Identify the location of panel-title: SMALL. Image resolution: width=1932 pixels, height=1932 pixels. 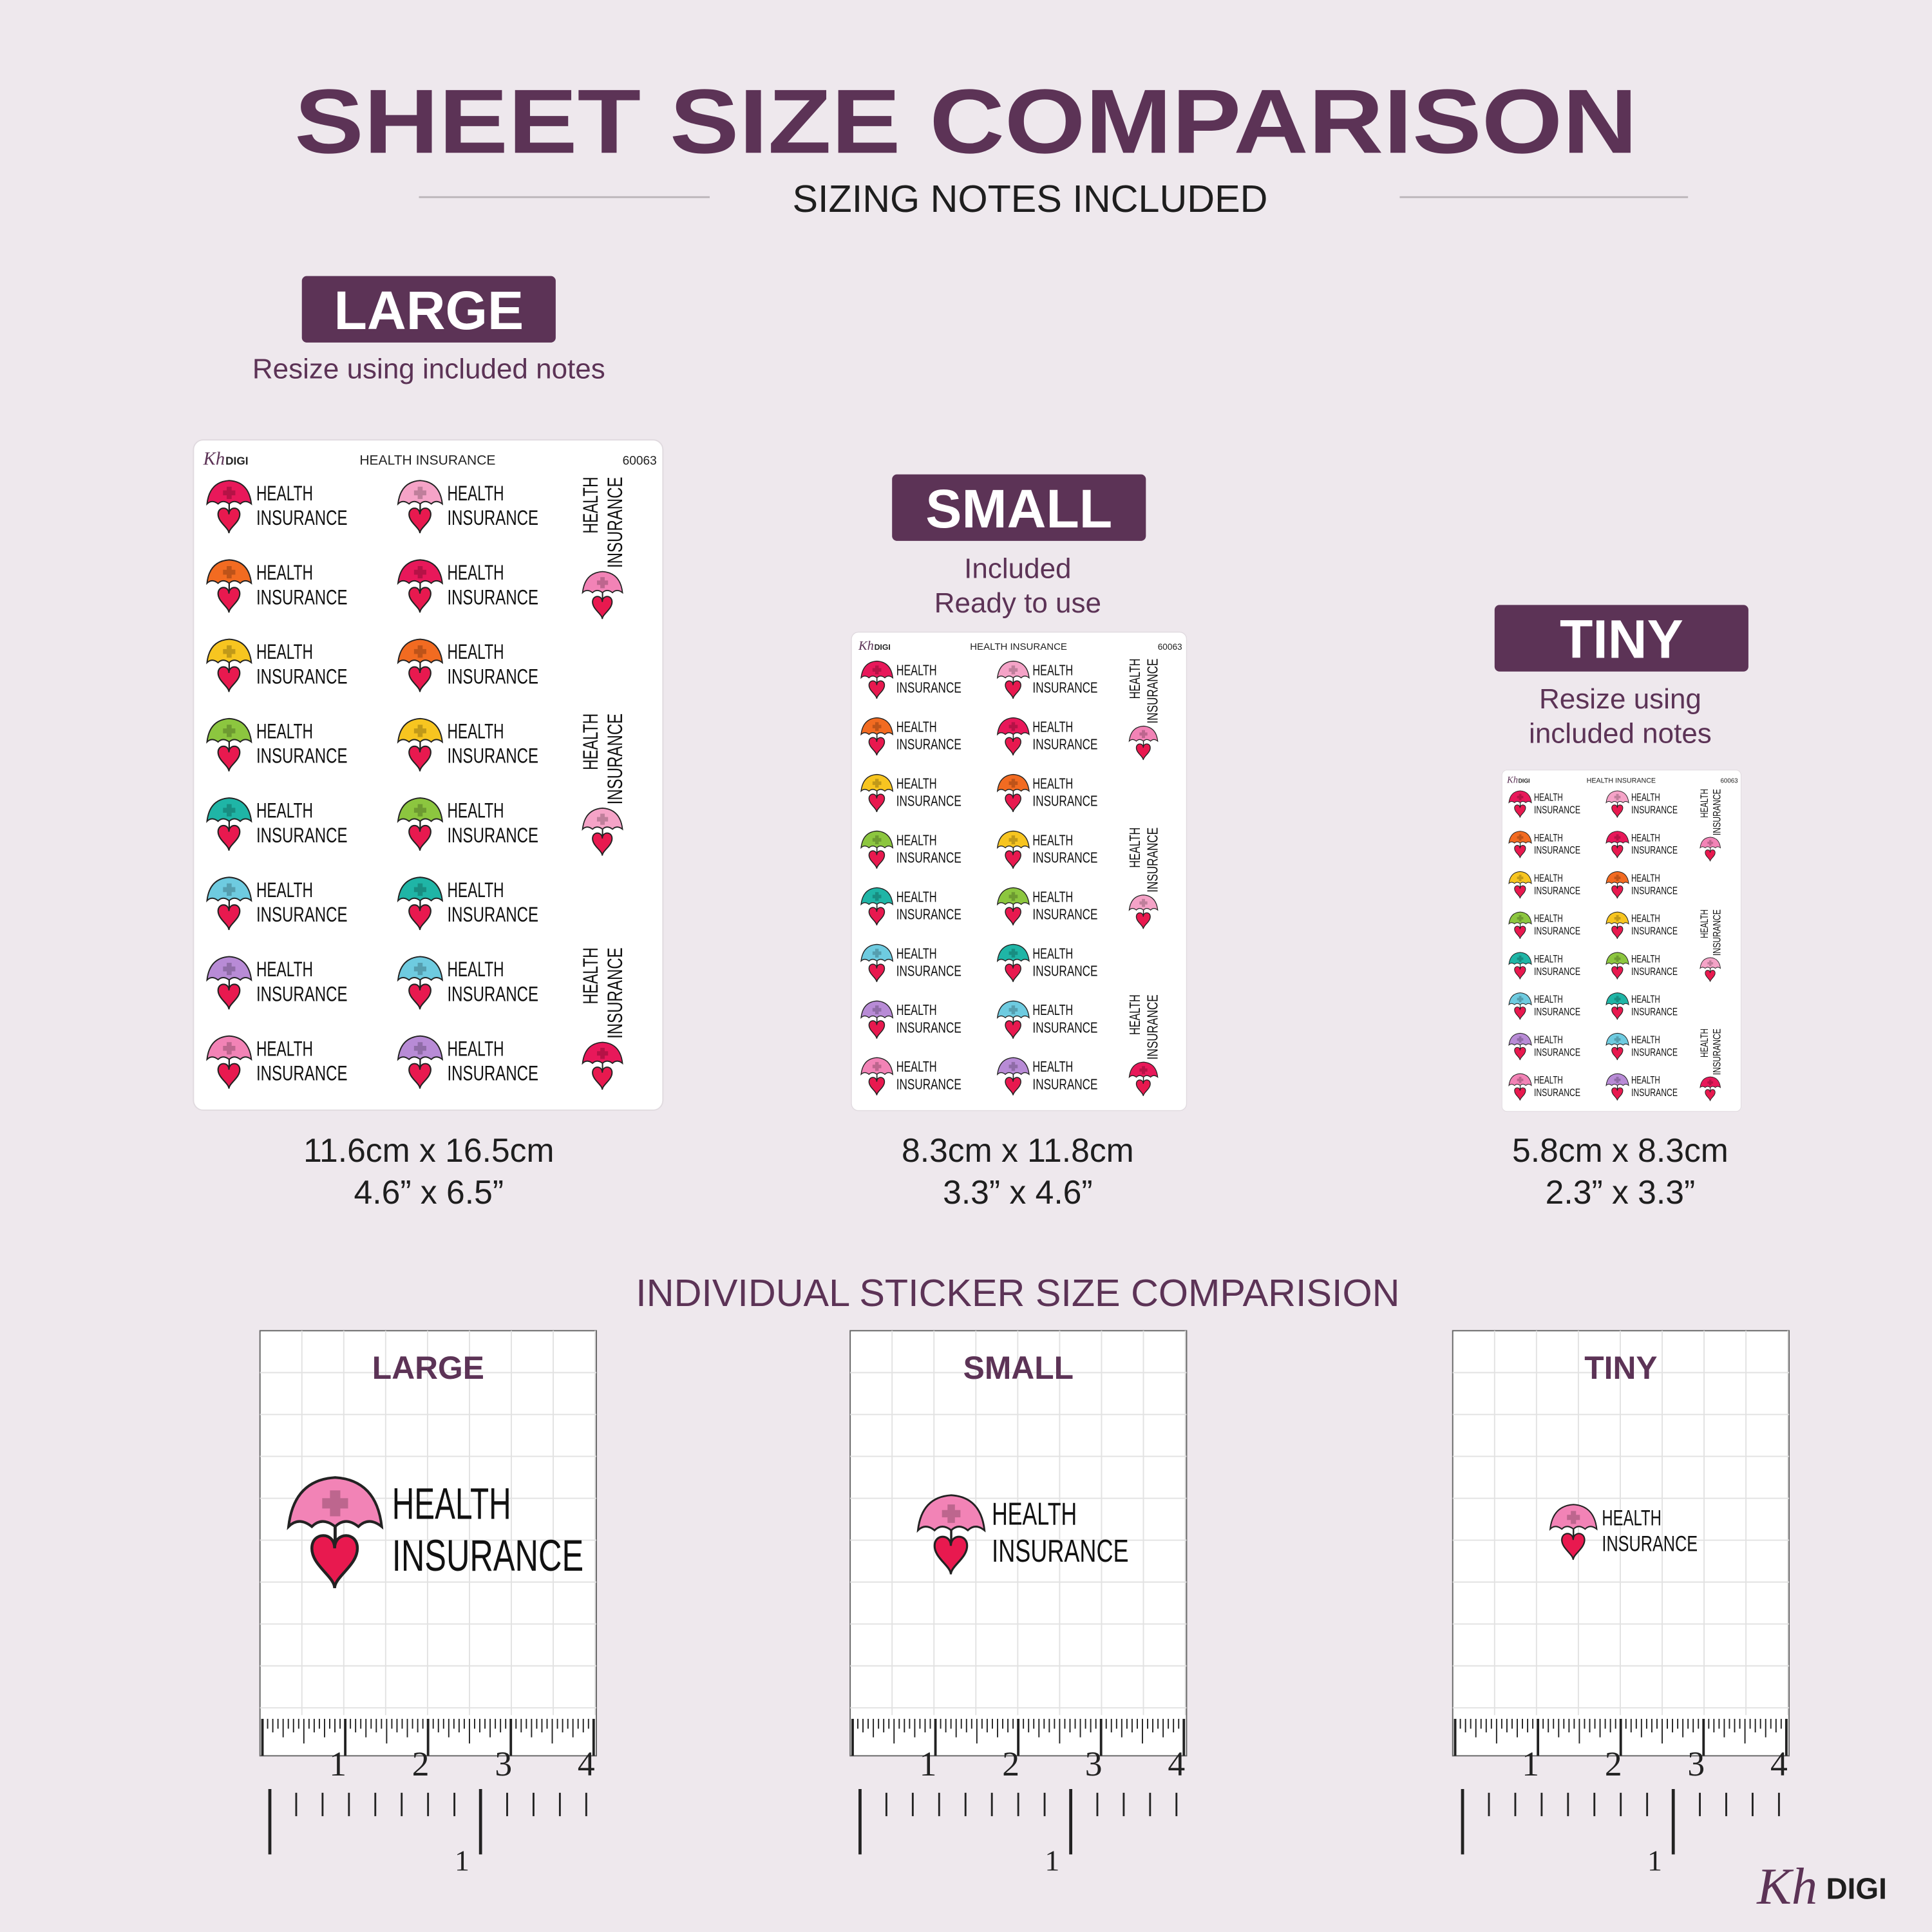
(1018, 1368).